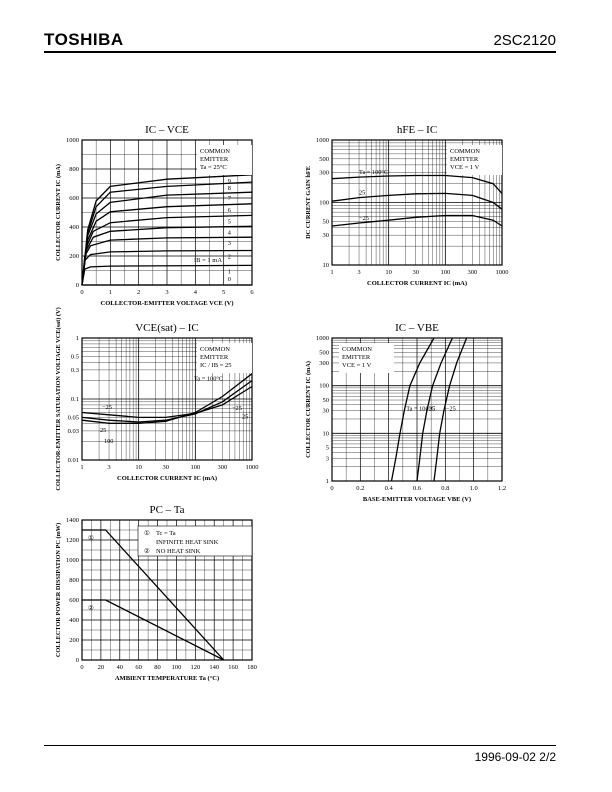  I want to click on y-tick-label: 3, so click(327, 458).